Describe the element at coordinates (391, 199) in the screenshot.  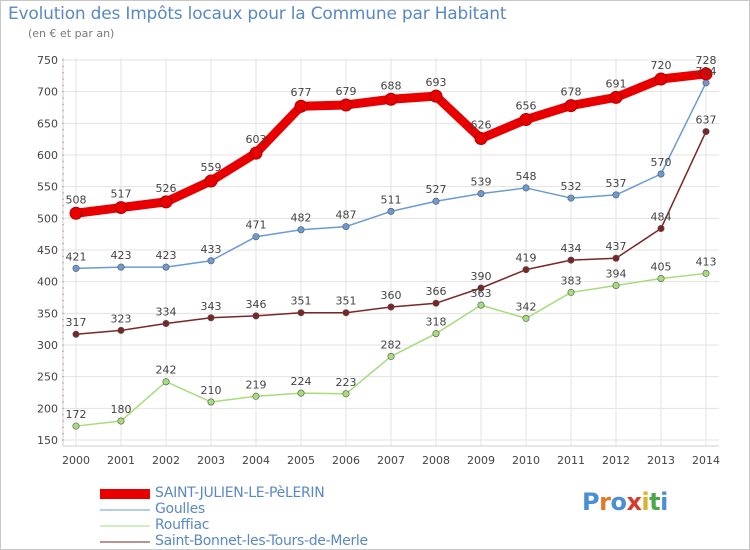
I see `data-label: 511` at that location.